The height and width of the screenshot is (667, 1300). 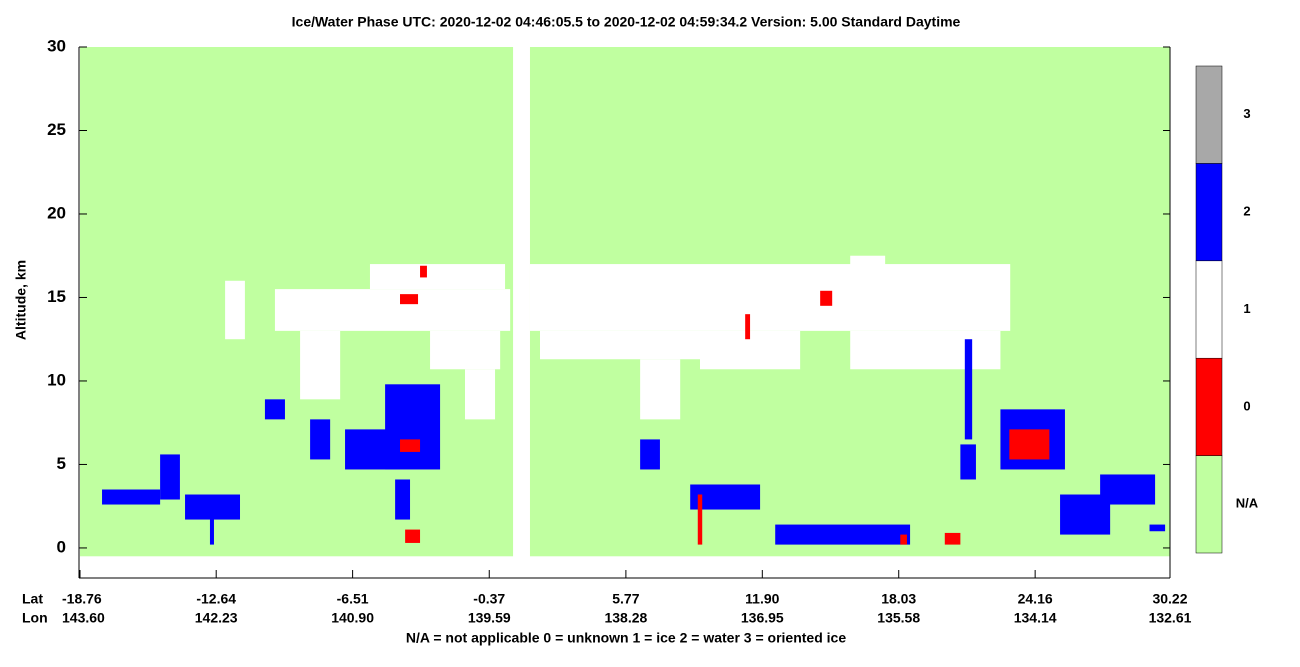 I want to click on lon-label: 134.14, so click(x=1035, y=618).